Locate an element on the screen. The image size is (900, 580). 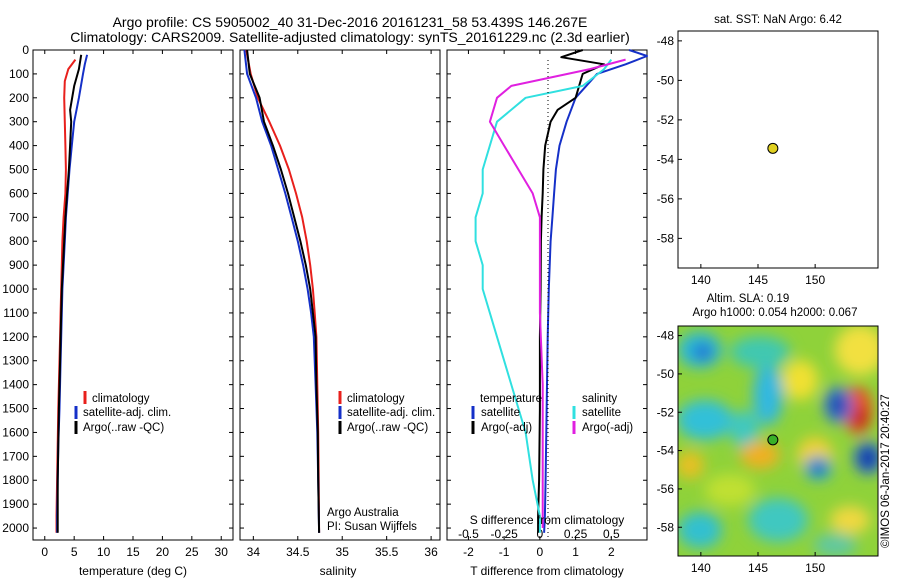
legend-heading-temperature: temperature is located at coordinates (511, 399).